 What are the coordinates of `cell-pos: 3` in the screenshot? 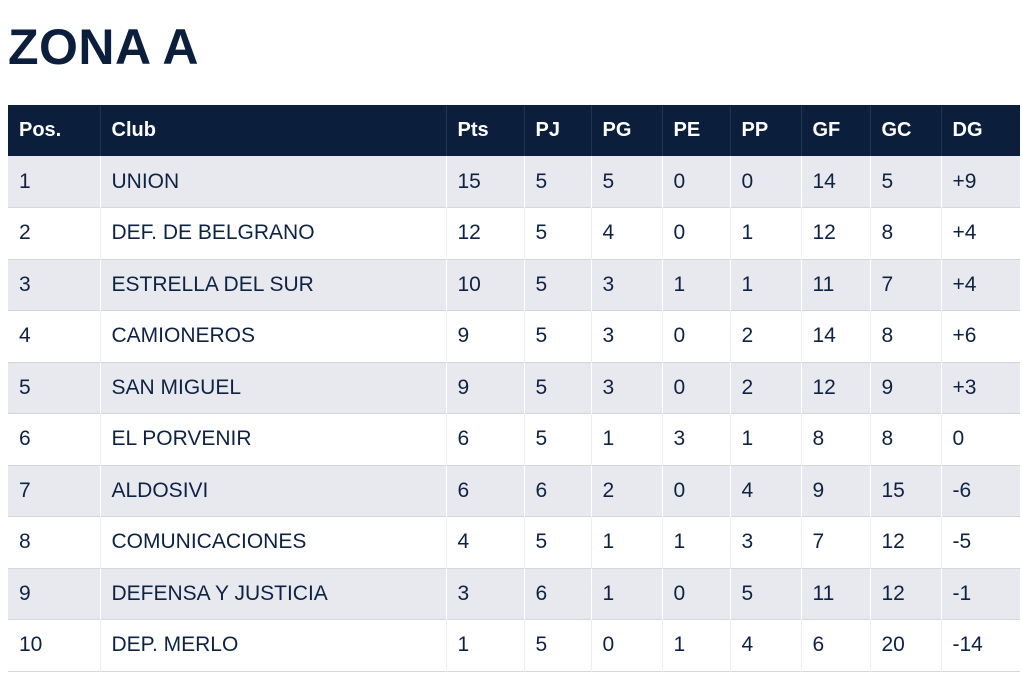 It's located at (25, 284).